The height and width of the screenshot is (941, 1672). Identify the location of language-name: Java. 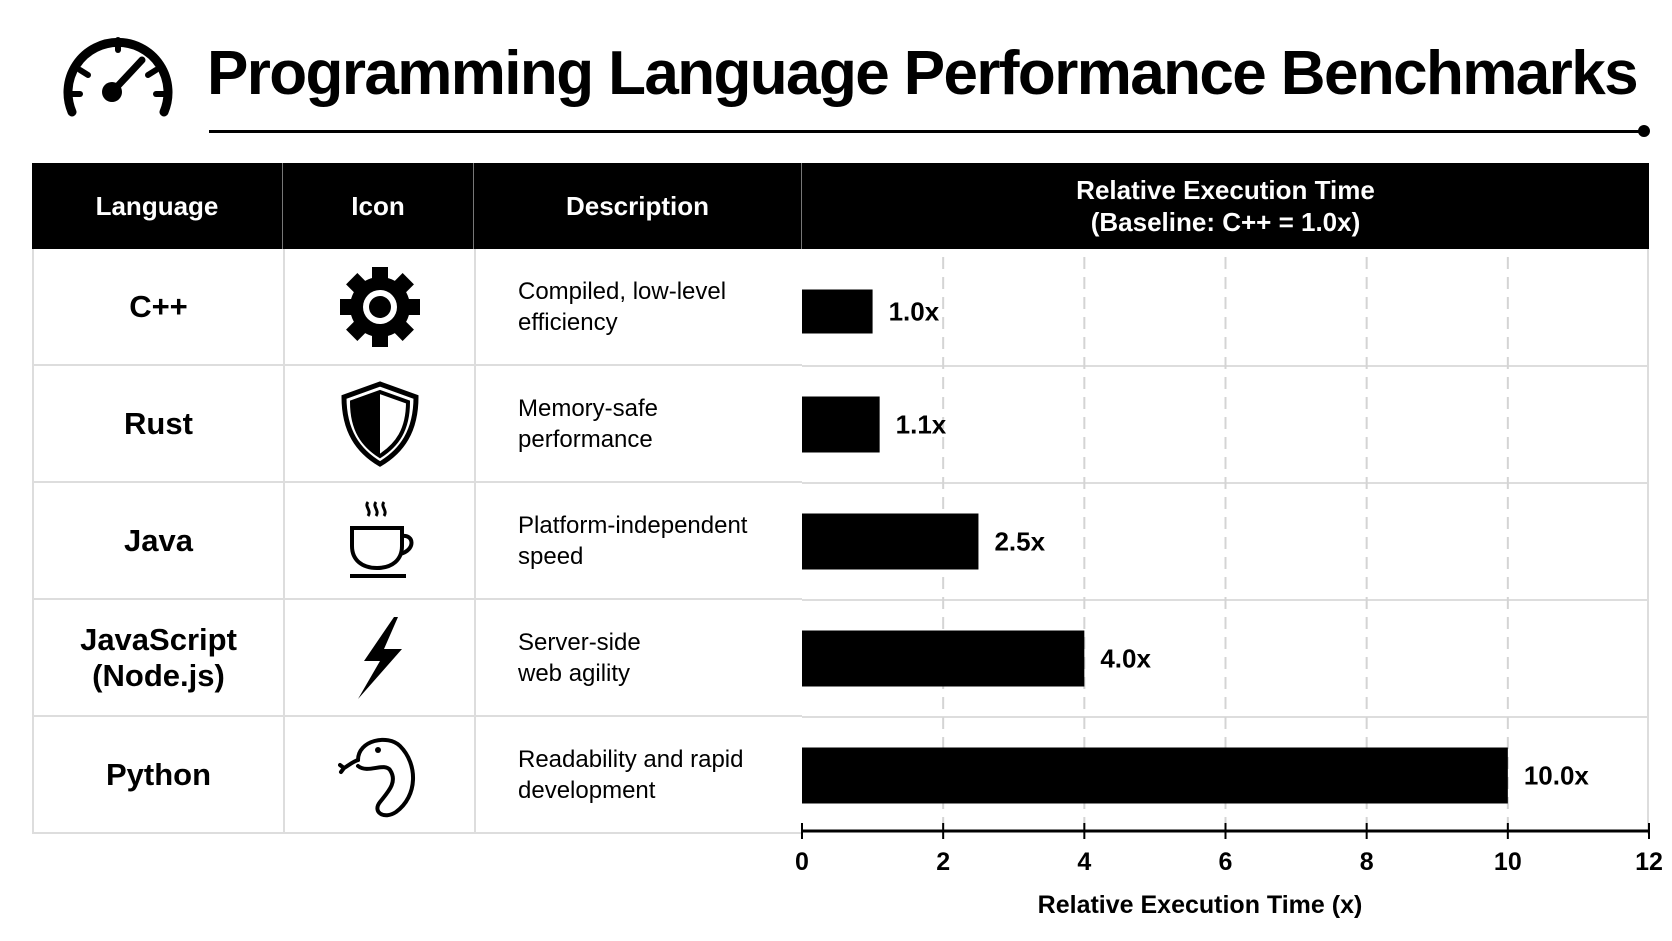
(157, 540).